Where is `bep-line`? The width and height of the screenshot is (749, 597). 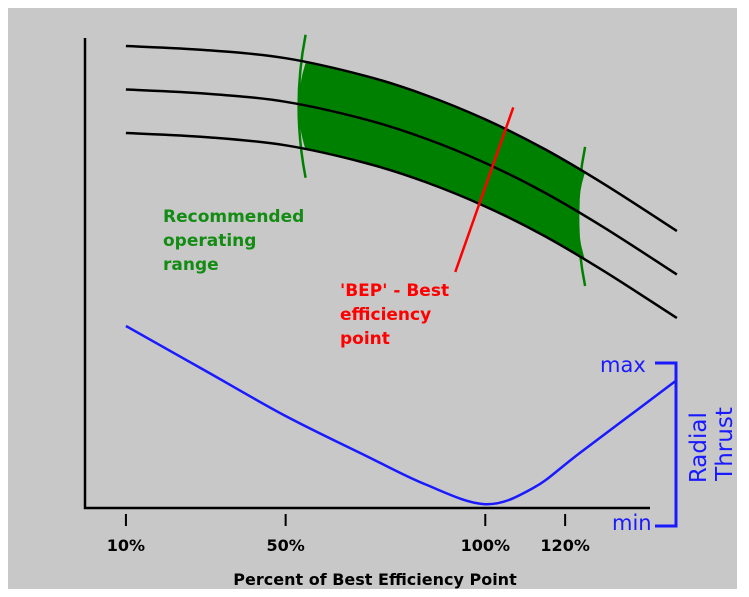 bep-line is located at coordinates (484, 190).